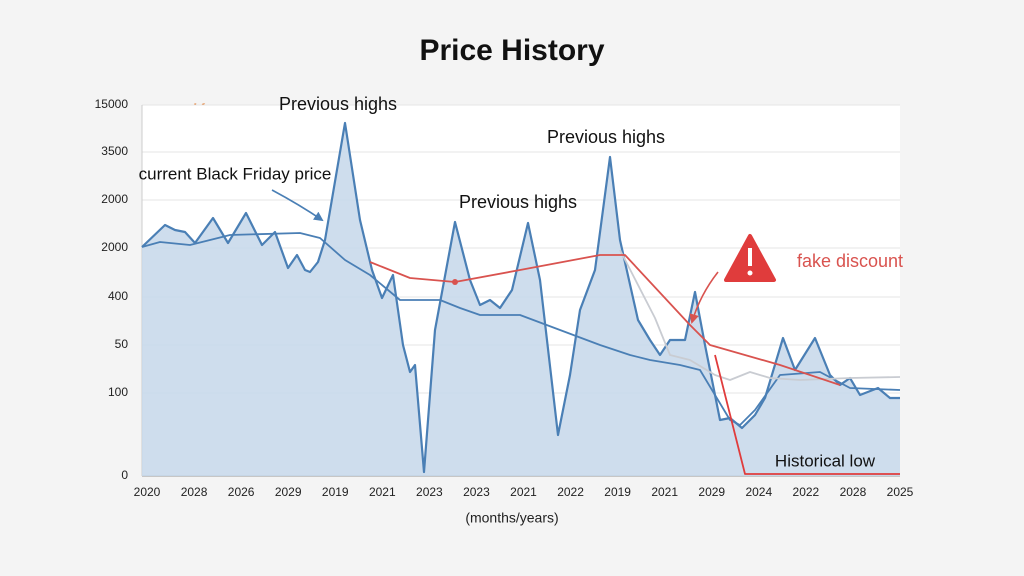 This screenshot has height=576, width=1024. Describe the element at coordinates (900, 492) in the screenshot. I see `x-tick-label: 2025` at that location.